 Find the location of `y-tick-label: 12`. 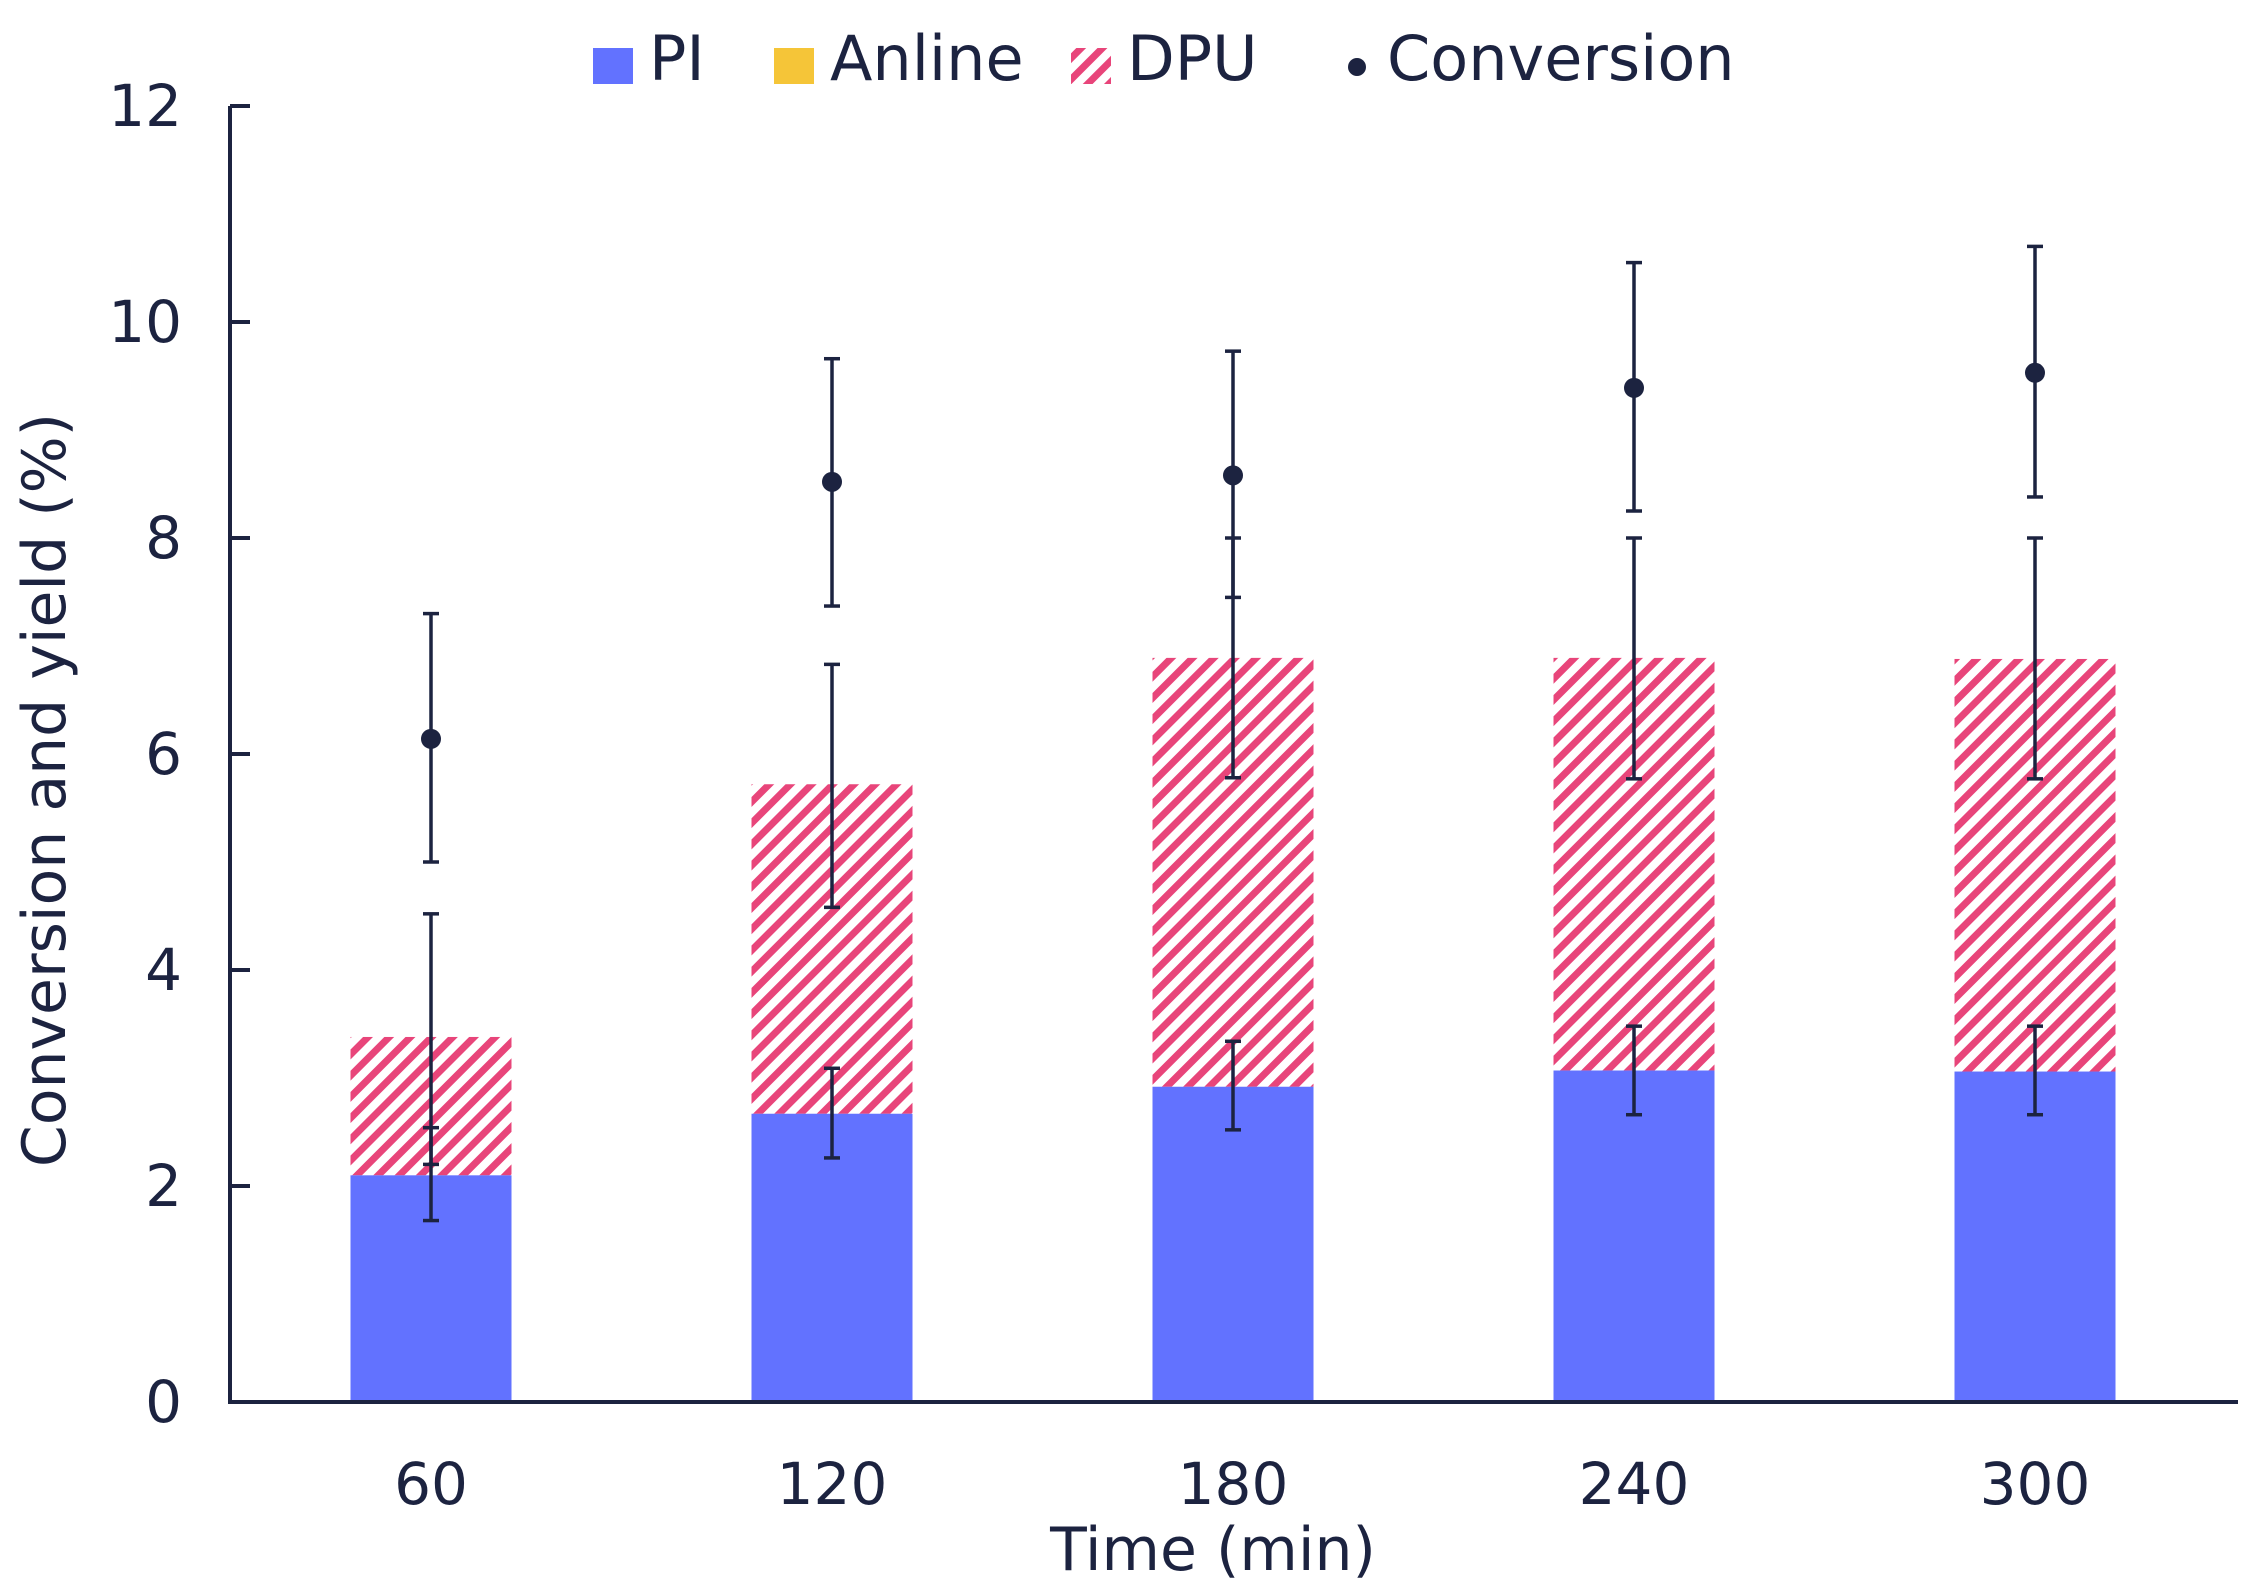

y-tick-label: 12 is located at coordinates (145, 106).